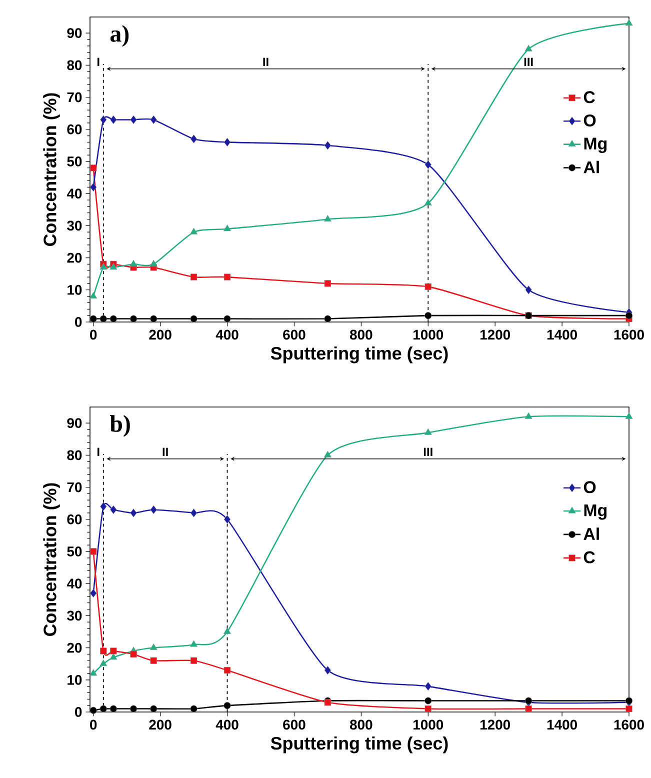  What do you see at coordinates (595, 512) in the screenshot?
I see `legend-label: Mg` at bounding box center [595, 512].